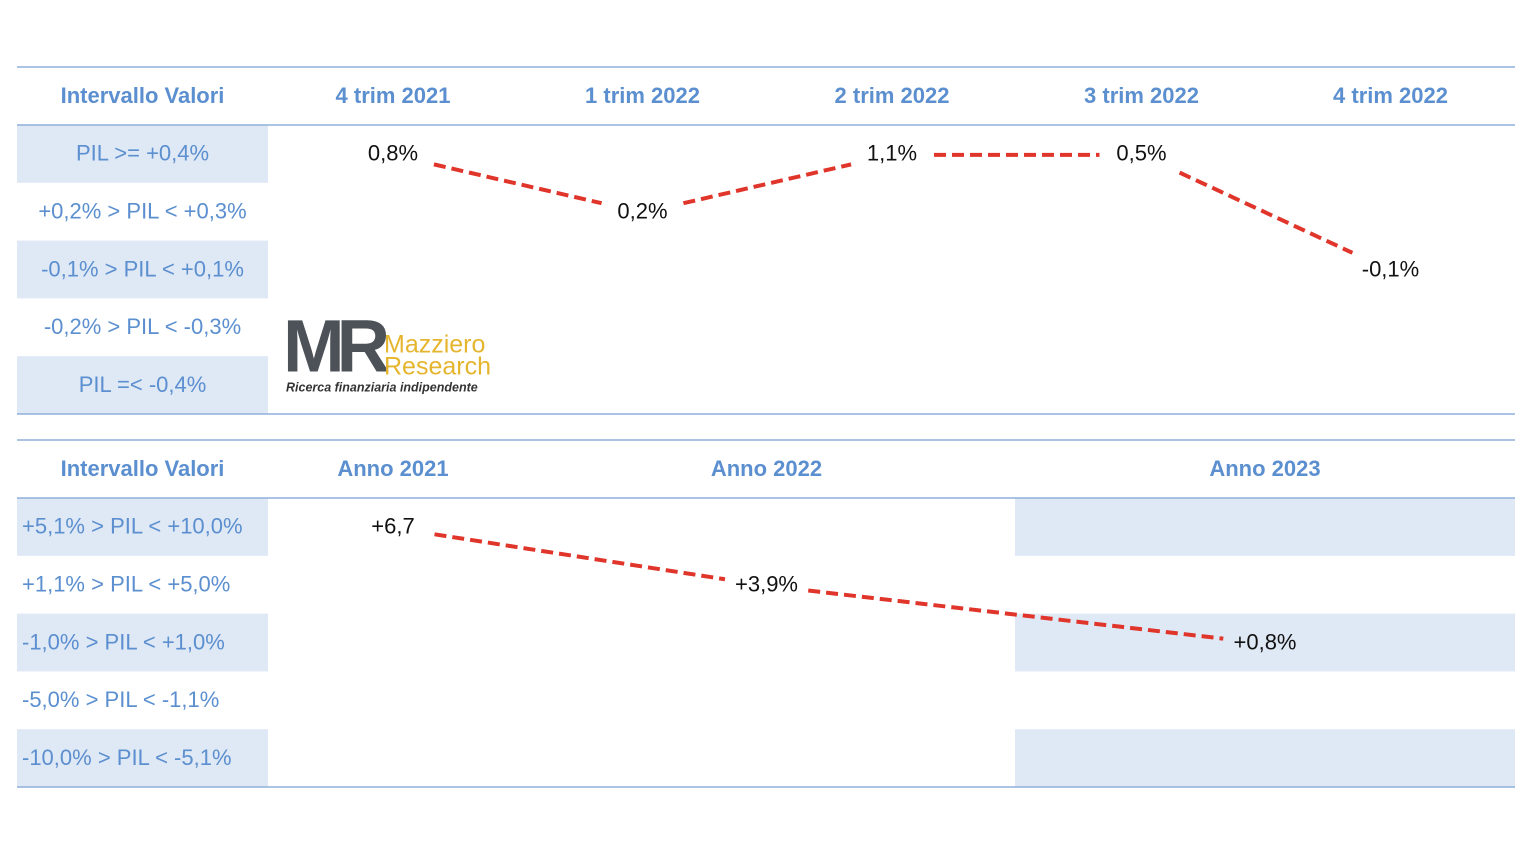  I want to click on range-label: -5,0% > PIL < -1,1%, so click(120, 699).